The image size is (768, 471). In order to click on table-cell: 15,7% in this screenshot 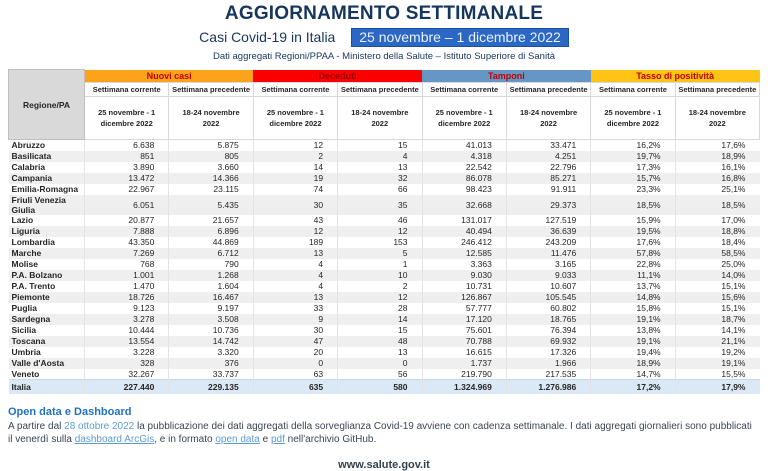, I will do `click(633, 178)`.